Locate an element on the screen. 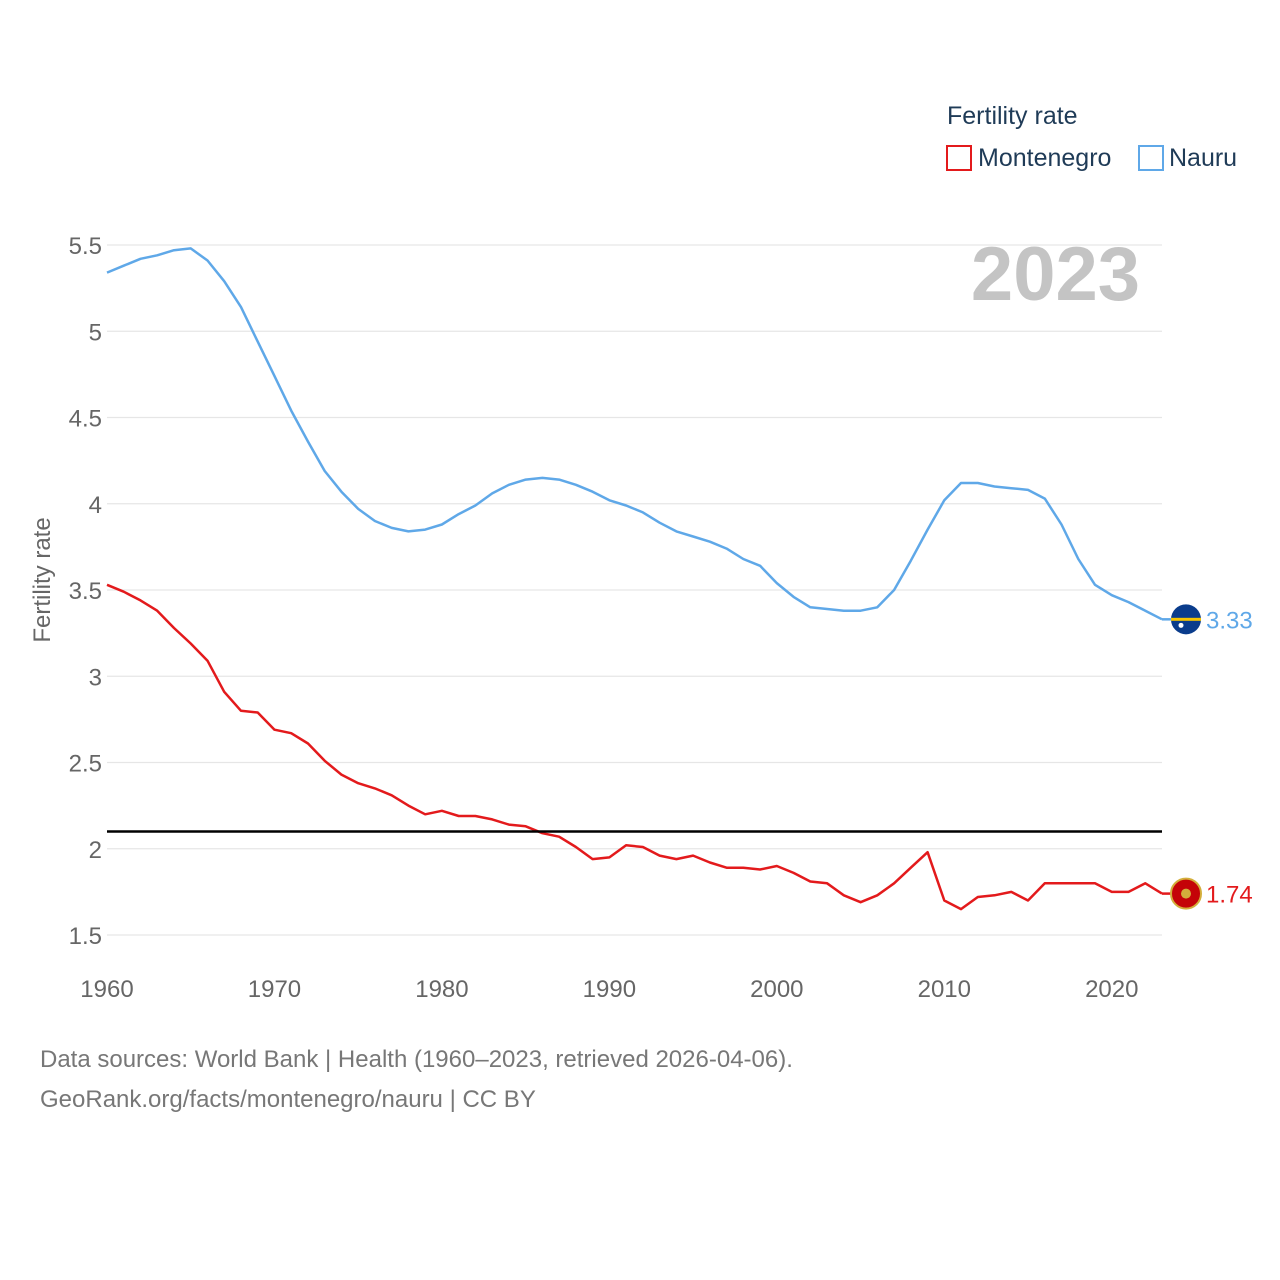  y-tick-label: 3.5 is located at coordinates (85, 591).